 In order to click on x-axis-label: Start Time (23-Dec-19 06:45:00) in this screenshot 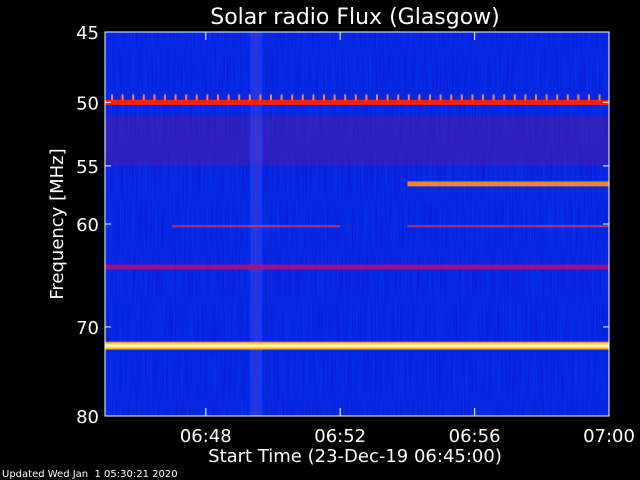, I will do `click(355, 456)`.